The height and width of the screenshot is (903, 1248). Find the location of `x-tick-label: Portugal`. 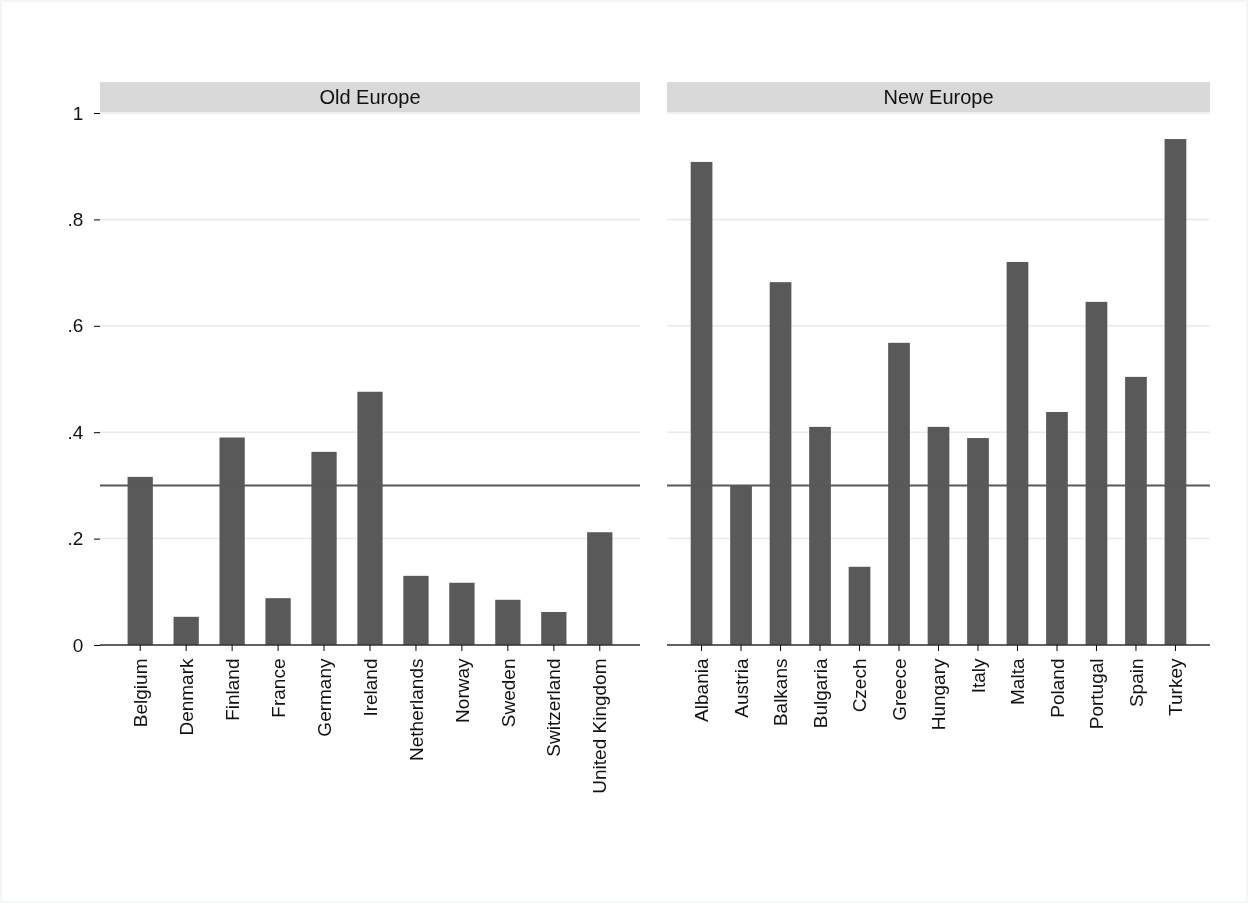

x-tick-label: Portugal is located at coordinates (1097, 694).